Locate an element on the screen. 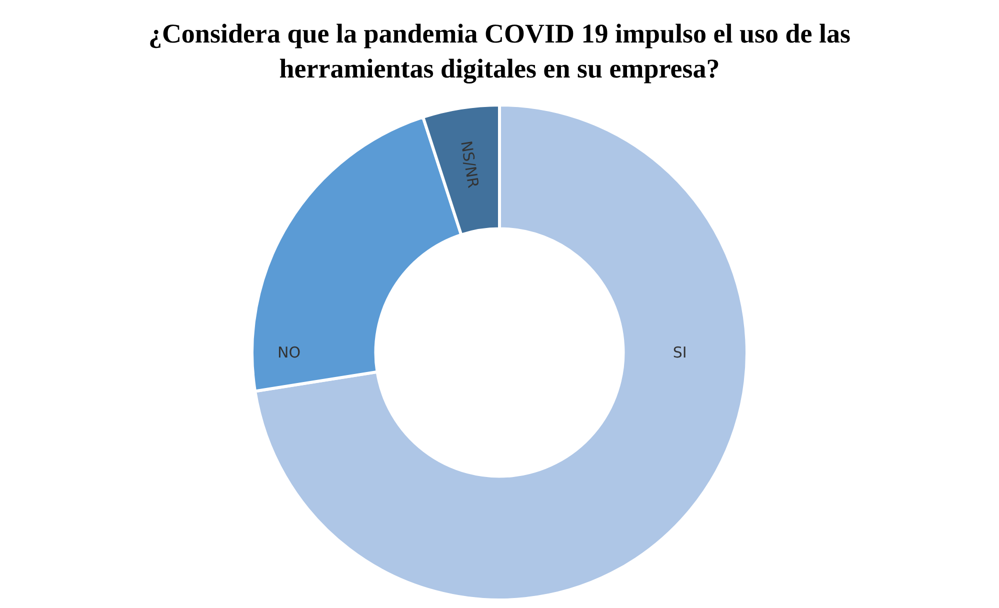 Image resolution: width=999 pixels, height=608 pixels. slice-label: NO is located at coordinates (289, 353).